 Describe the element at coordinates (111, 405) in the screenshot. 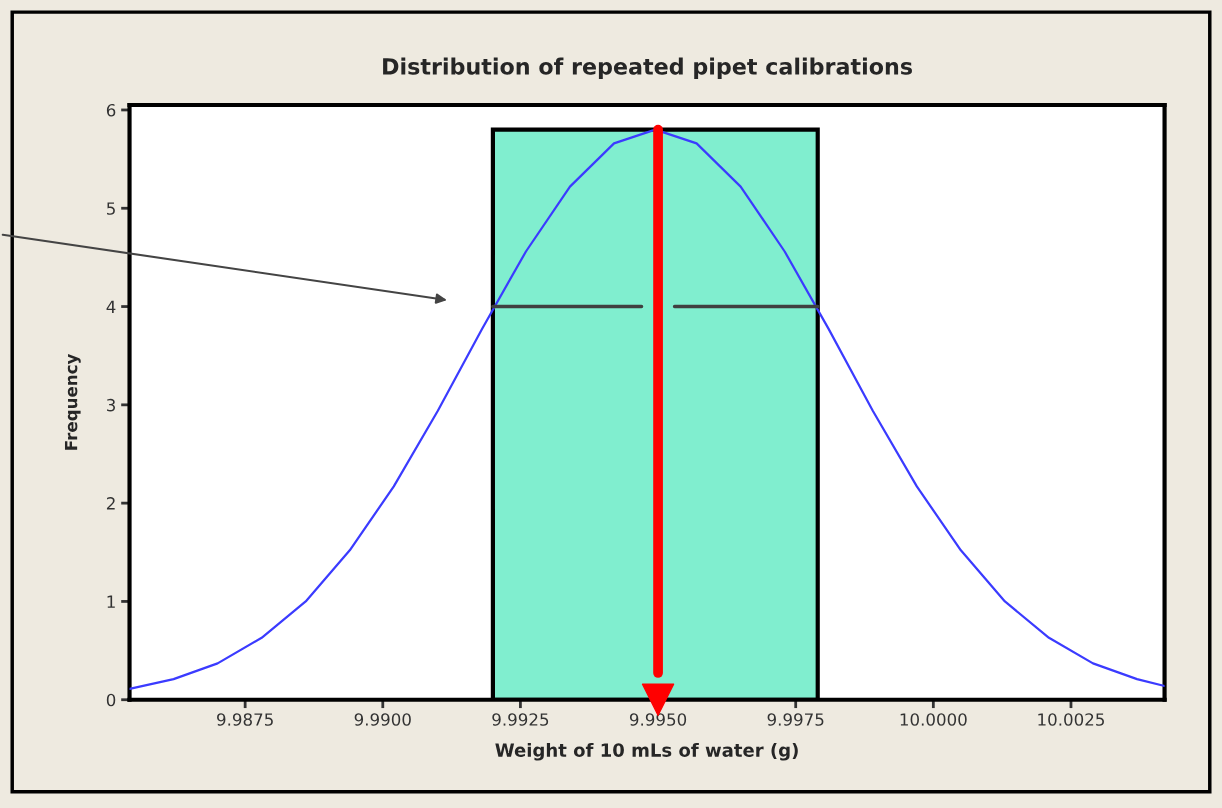

I see `y-tick-label: 3` at that location.